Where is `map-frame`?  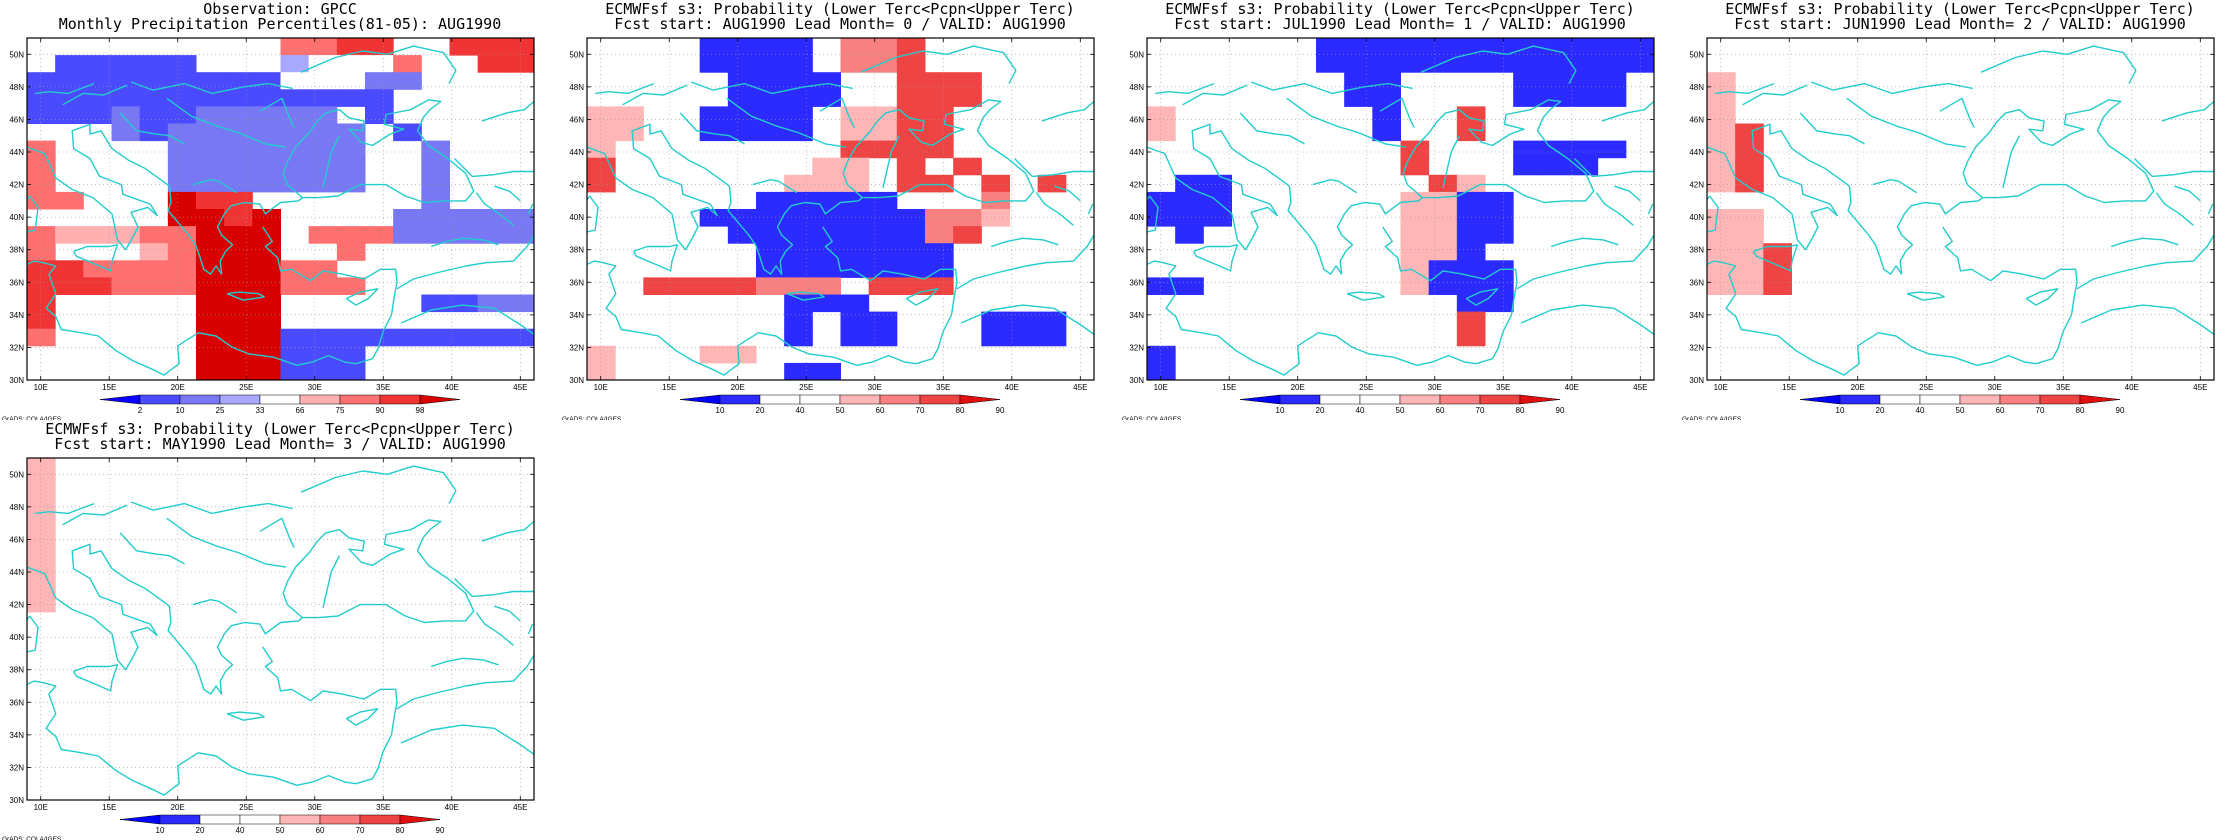 map-frame is located at coordinates (280, 629).